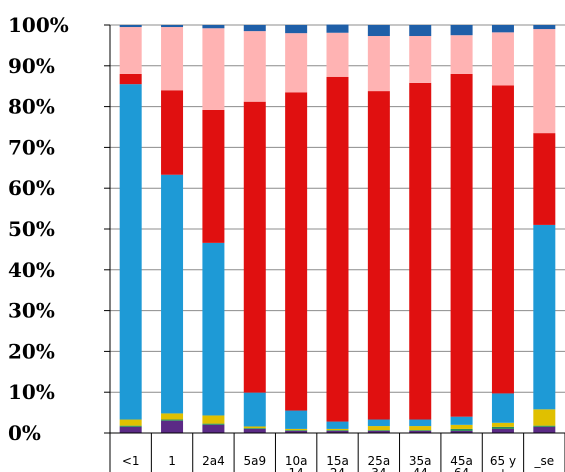 The image size is (565, 472). I want to click on x-tick-label: 5a9, so click(254, 461).